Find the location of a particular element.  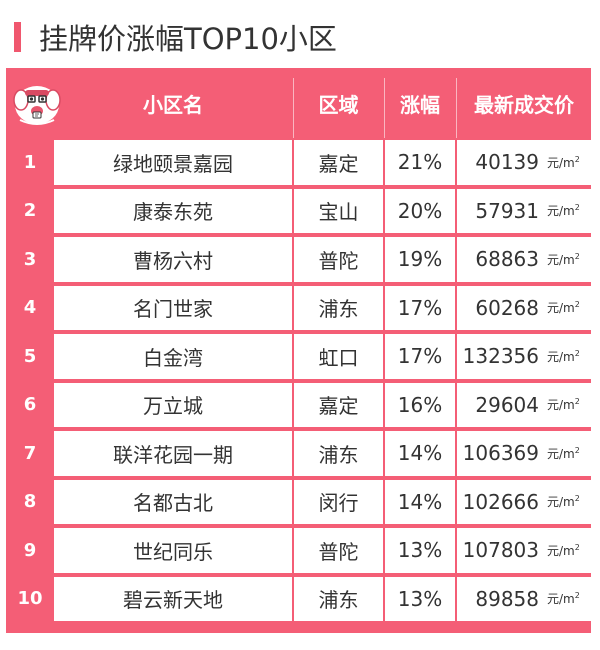

price-cell: 107803 元/m2 is located at coordinates (524, 550).